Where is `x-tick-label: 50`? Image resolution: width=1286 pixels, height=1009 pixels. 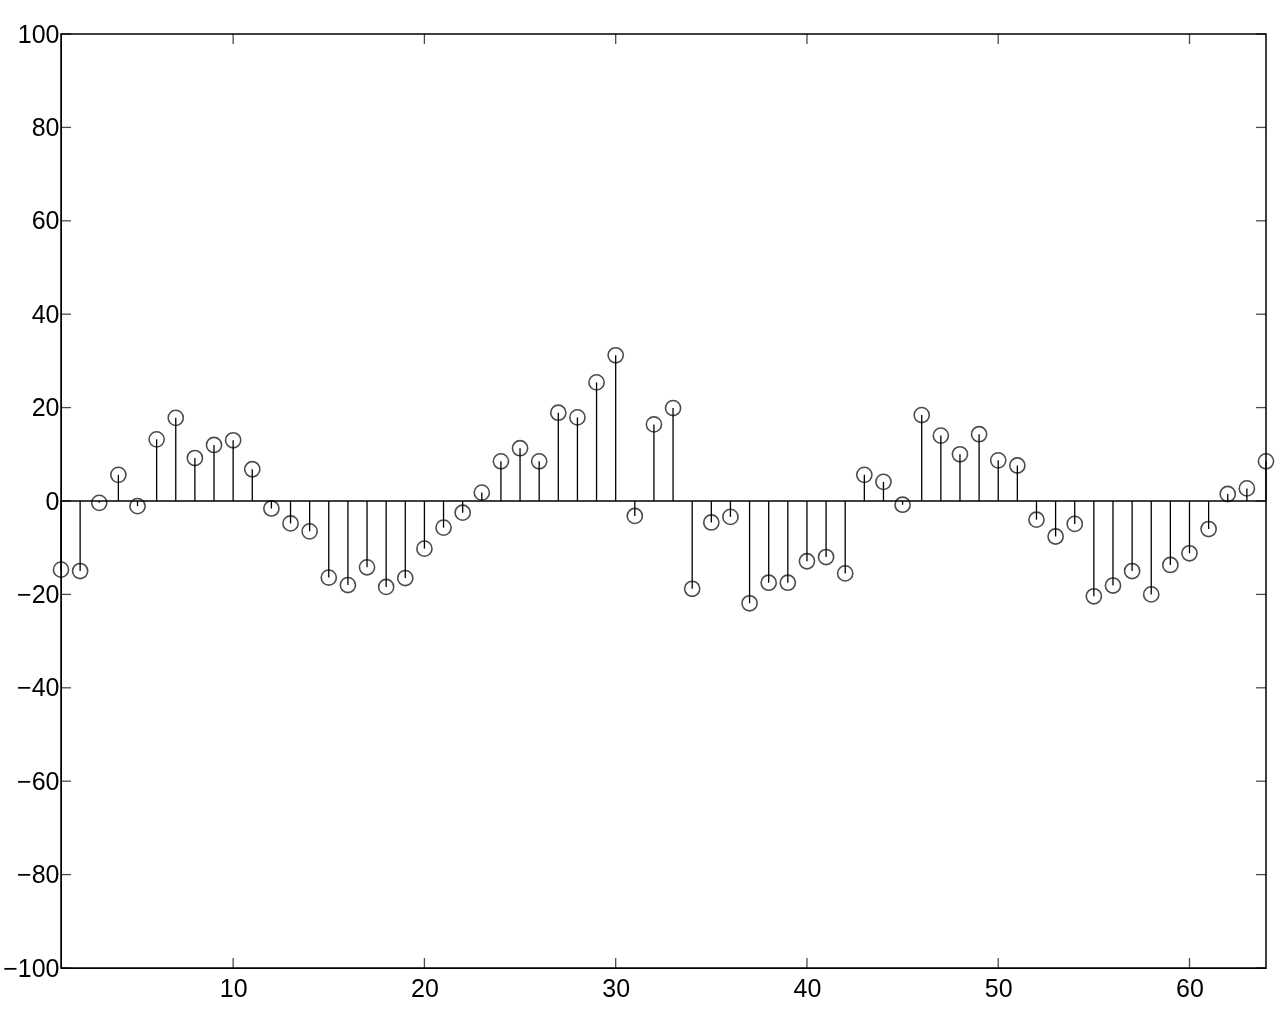
x-tick-label: 50 is located at coordinates (998, 987).